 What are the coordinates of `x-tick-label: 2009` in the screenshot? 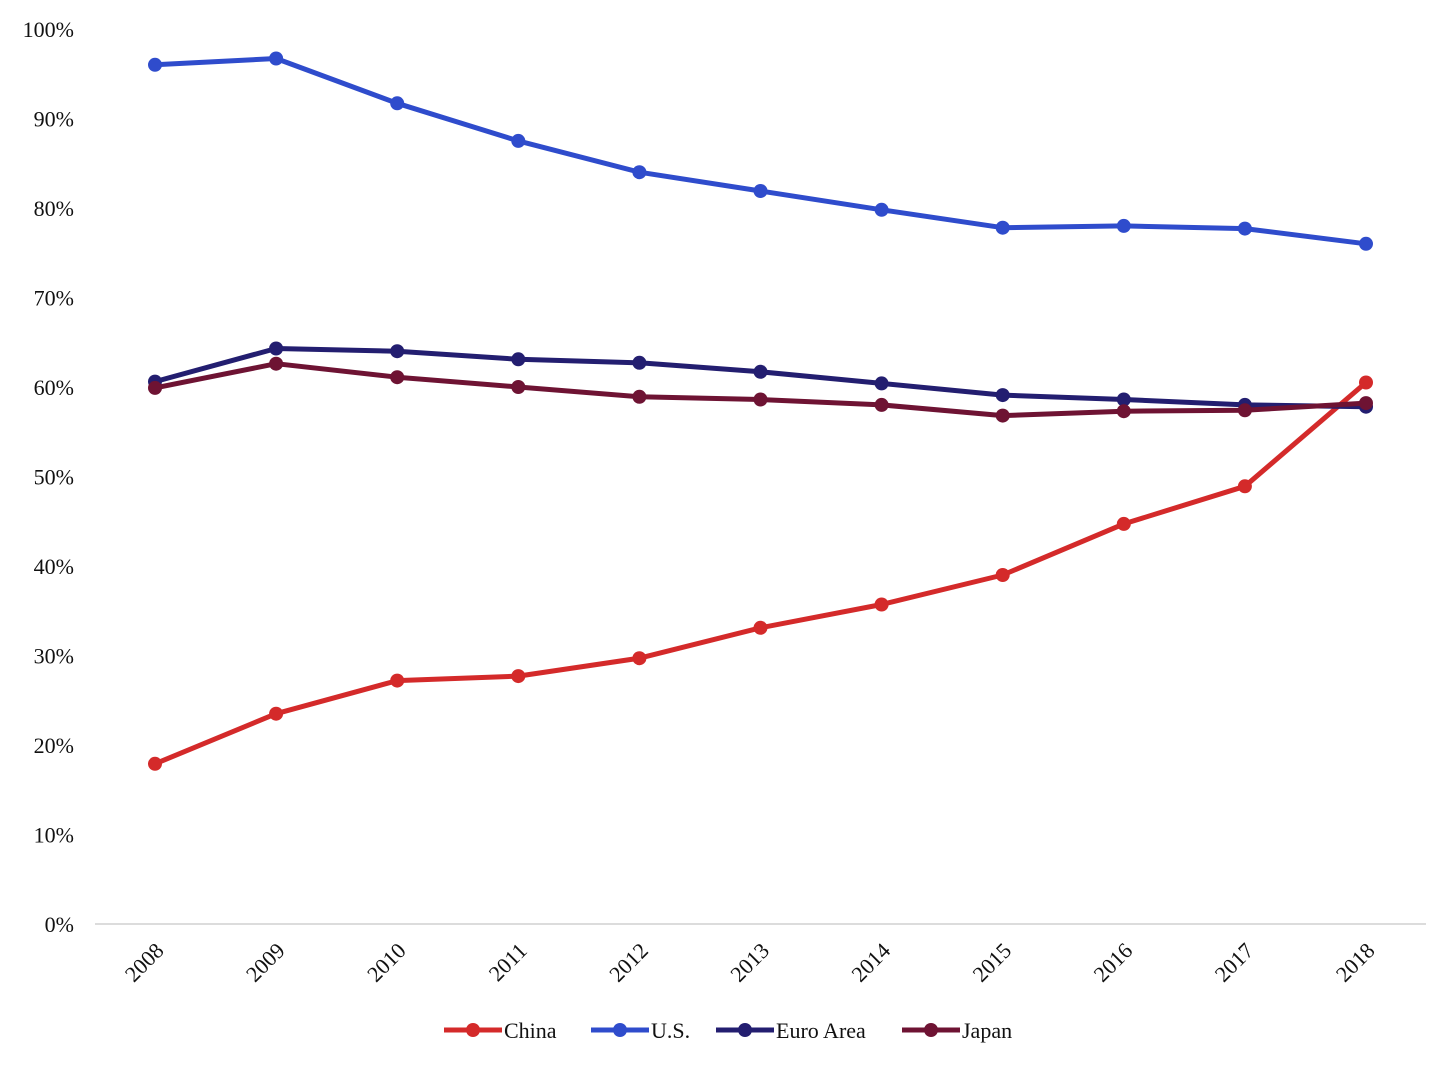 It's located at (265, 962).